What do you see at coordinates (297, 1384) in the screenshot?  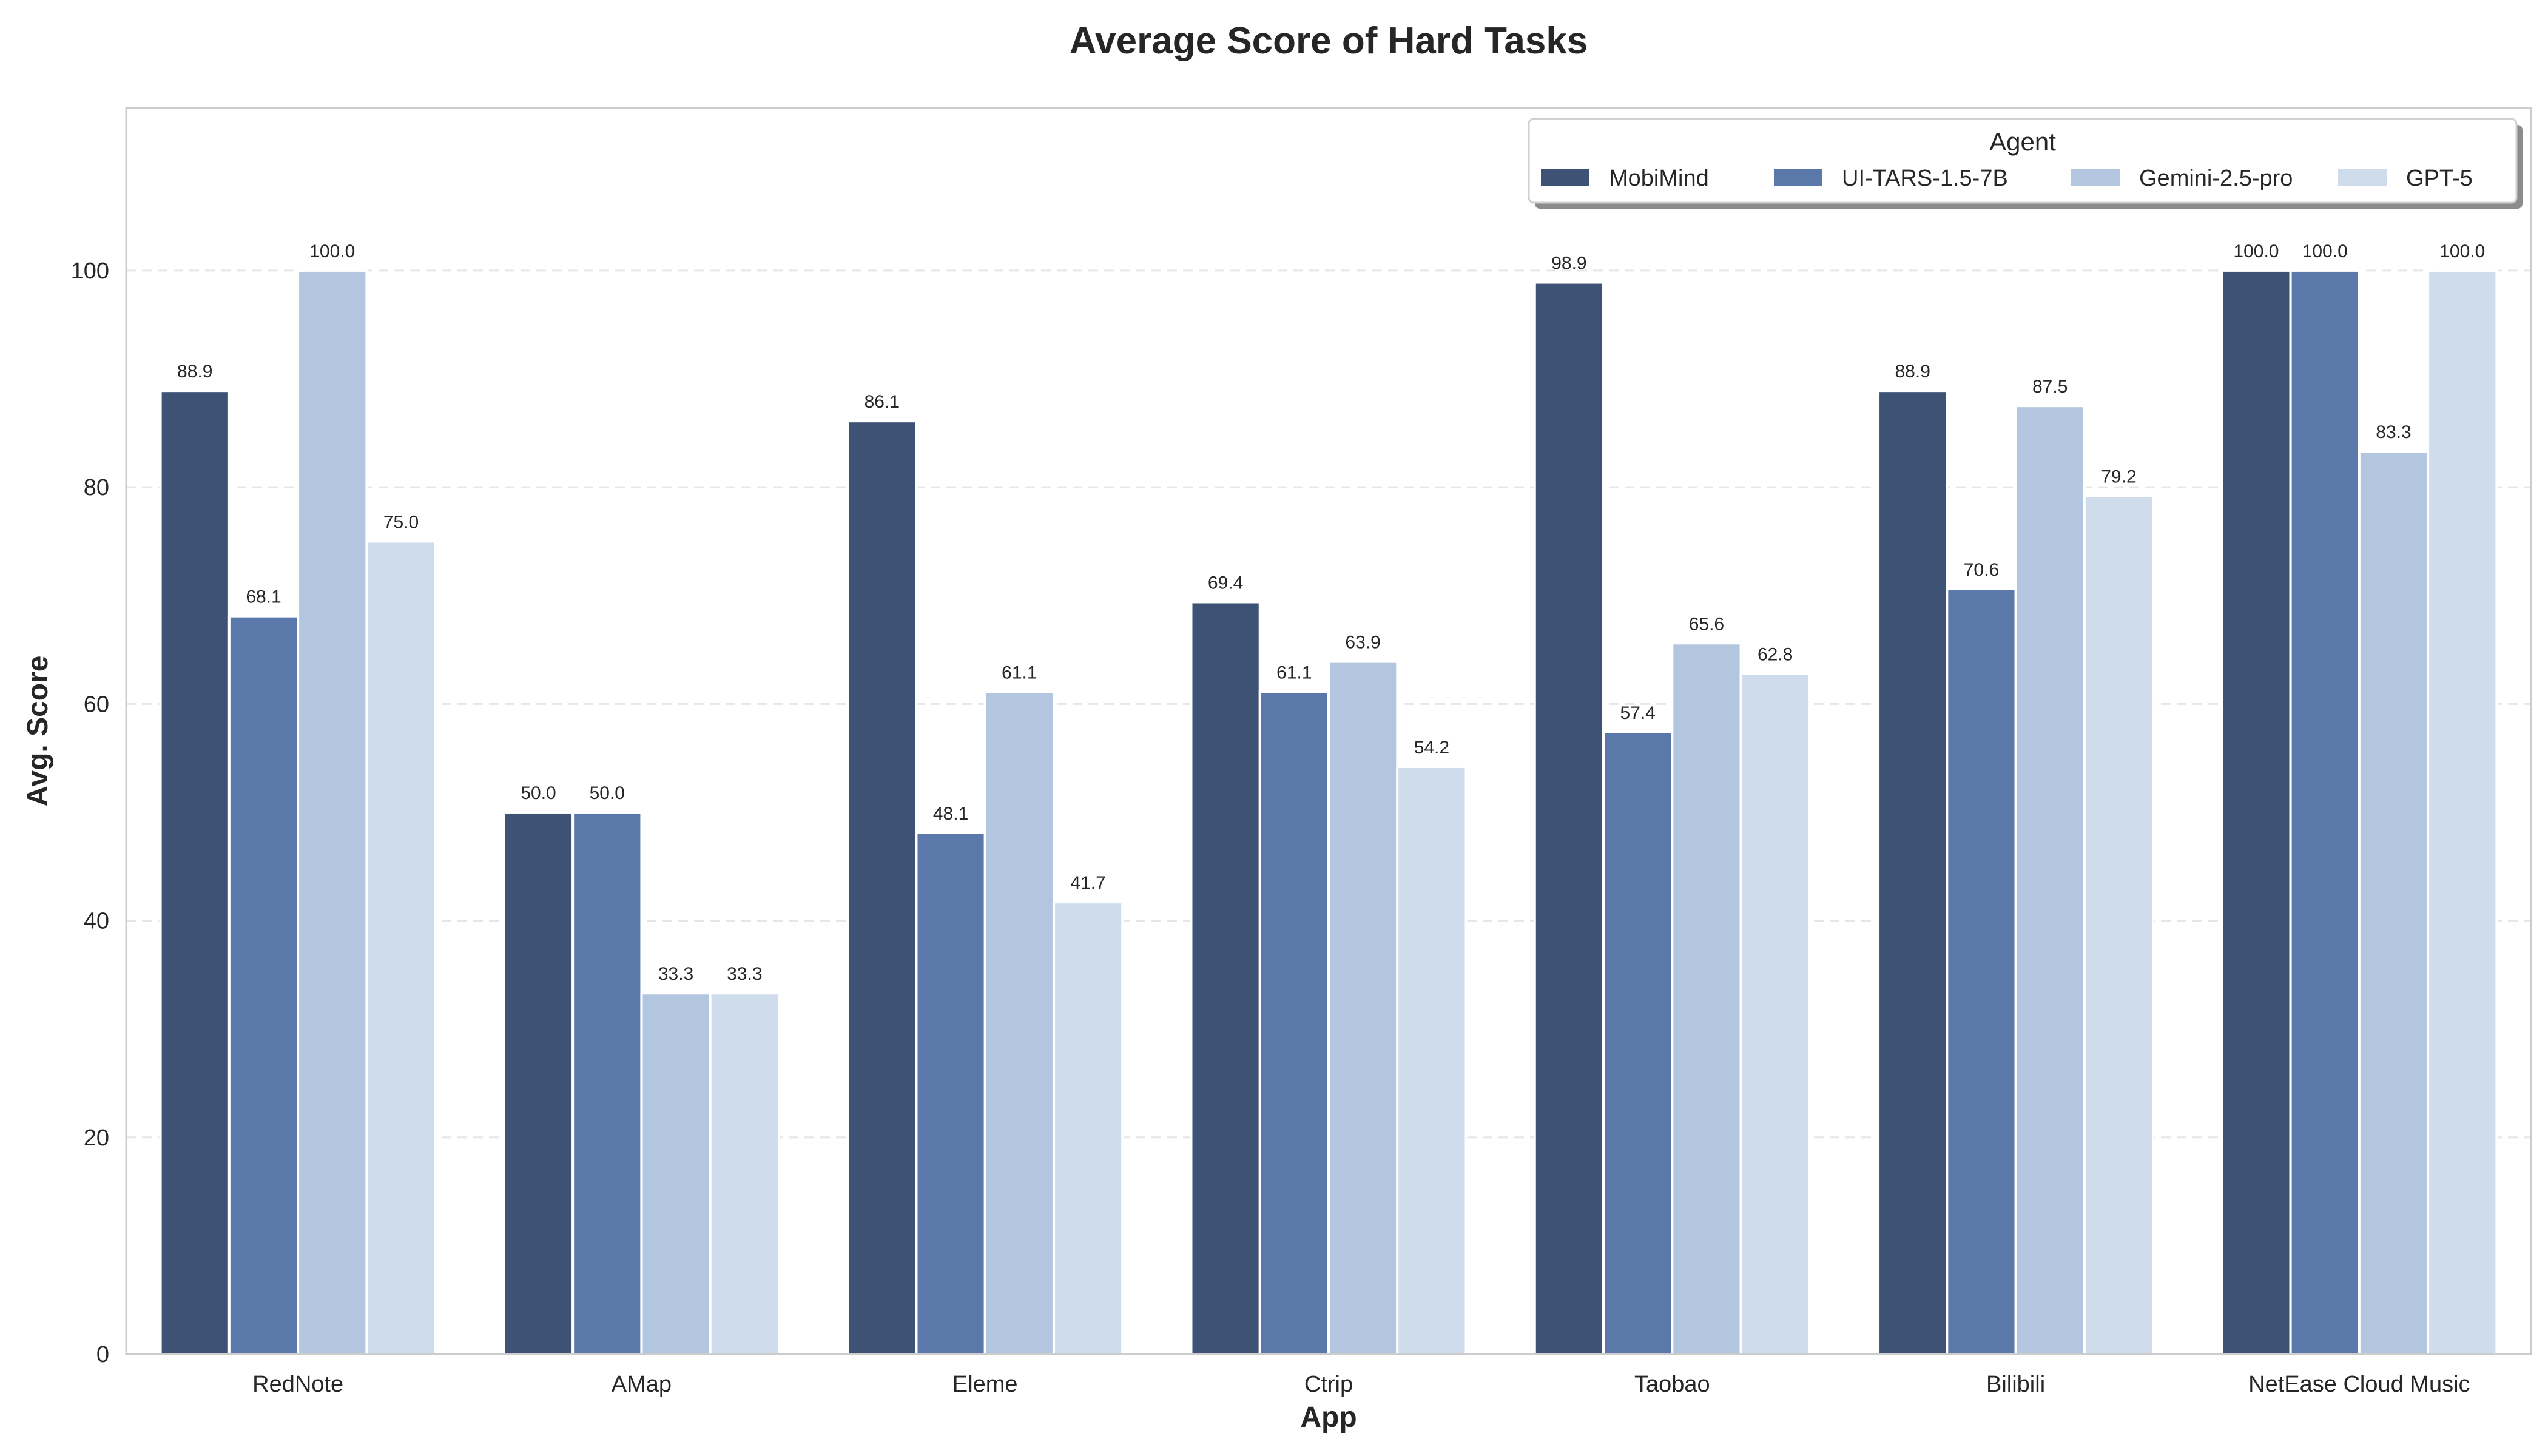 I see `x-tick-label: RedNote` at bounding box center [297, 1384].